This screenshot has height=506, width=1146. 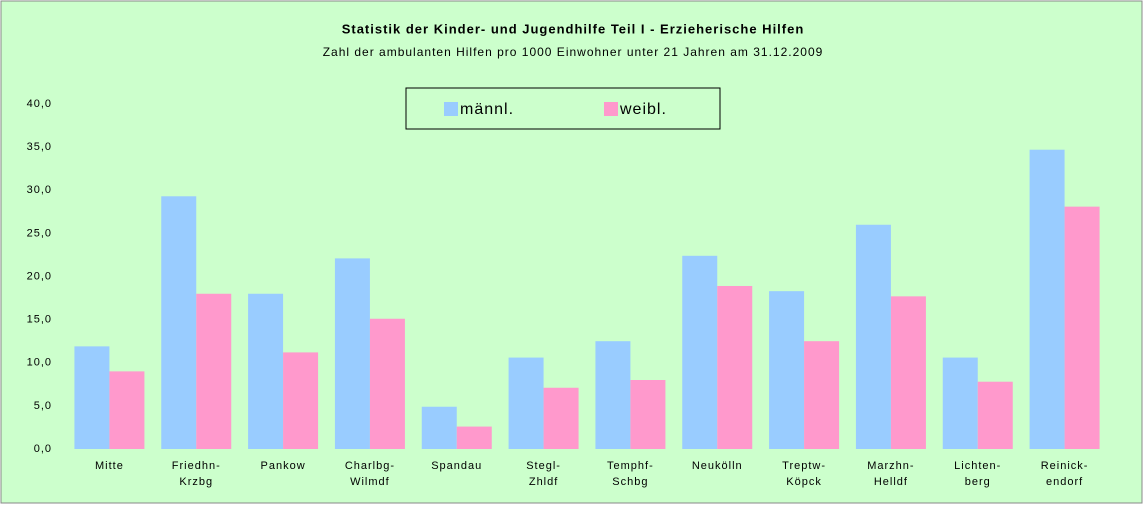 What do you see at coordinates (369, 474) in the screenshot?
I see `x-tick-label: Charlbg- Wilmdf` at bounding box center [369, 474].